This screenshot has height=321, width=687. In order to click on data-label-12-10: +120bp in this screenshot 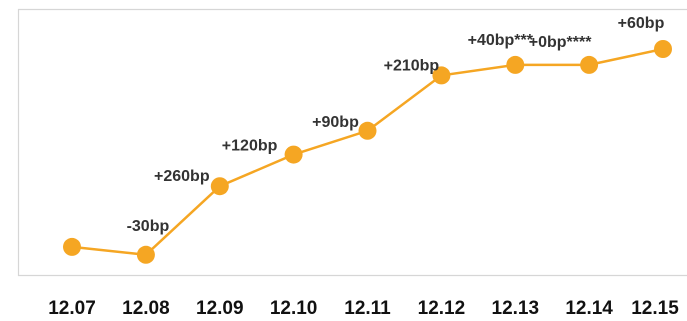, I will do `click(250, 146)`.